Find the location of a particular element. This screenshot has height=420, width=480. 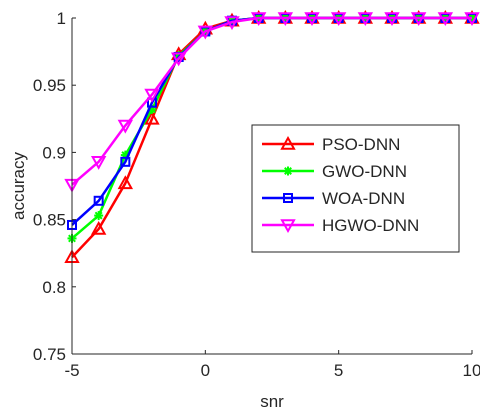

y-tick-label: 0.9 is located at coordinates (54, 152).